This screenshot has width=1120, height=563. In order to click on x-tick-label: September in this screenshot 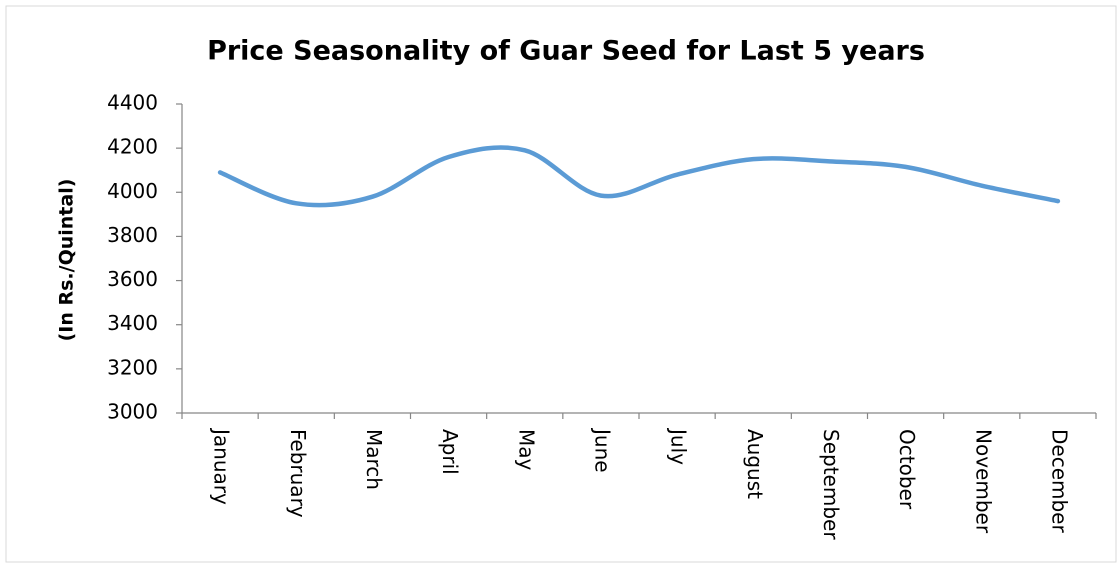, I will do `click(831, 484)`.